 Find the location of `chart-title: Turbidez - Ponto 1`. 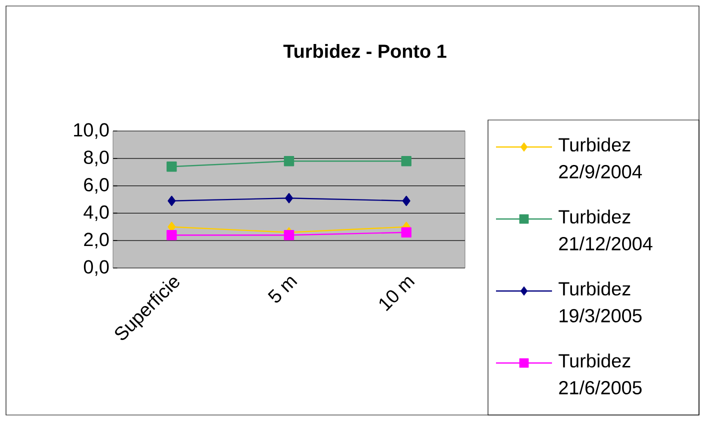

chart-title: Turbidez - Ponto 1 is located at coordinates (364, 51).